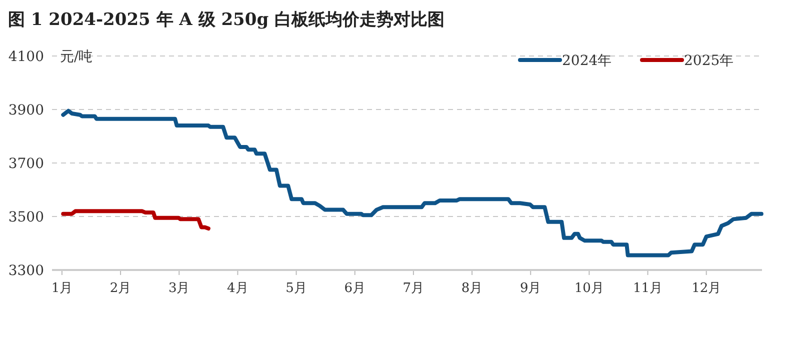 Image resolution: width=800 pixels, height=338 pixels. What do you see at coordinates (531, 288) in the screenshot?
I see `x-tick-label: 9月` at bounding box center [531, 288].